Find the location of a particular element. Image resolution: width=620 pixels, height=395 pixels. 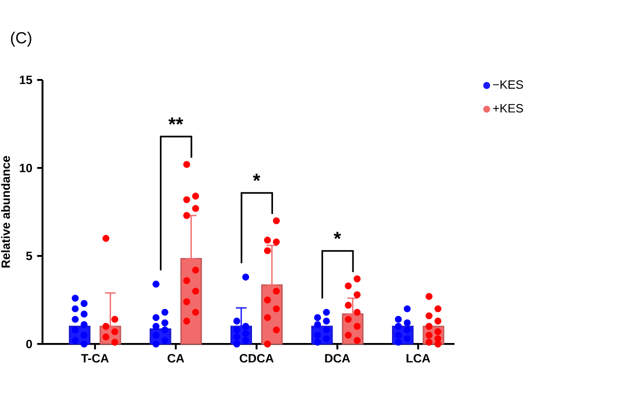

legend-label: +KES is located at coordinates (508, 108).